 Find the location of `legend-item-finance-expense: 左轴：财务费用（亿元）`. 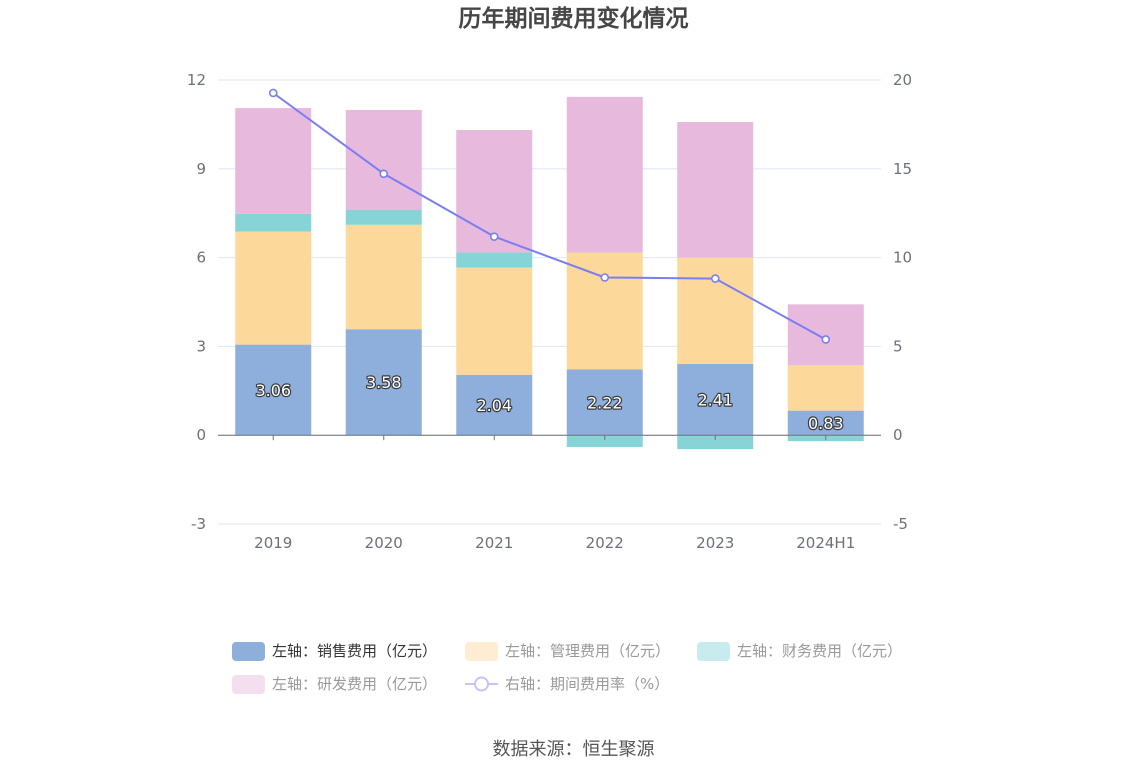

legend-item-finance-expense: 左轴：财务费用（亿元） is located at coordinates (799, 651).